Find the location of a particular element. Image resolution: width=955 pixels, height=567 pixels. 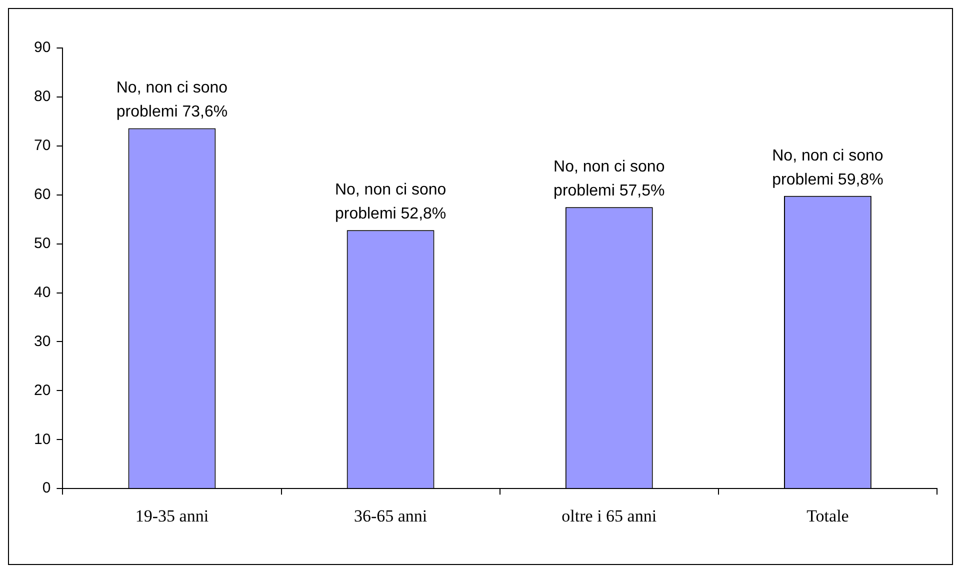

y-tick-label: 80 is located at coordinates (42, 97).